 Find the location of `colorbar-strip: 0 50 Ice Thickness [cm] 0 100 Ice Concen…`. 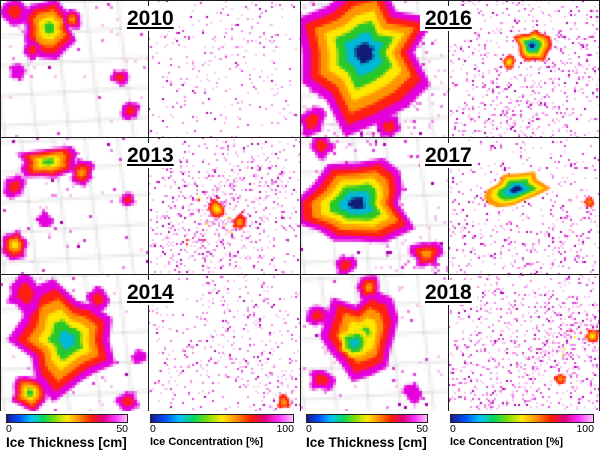

colorbar-strip: 0 50 Ice Thickness [cm] 0 100 Ice Concen… is located at coordinates (300, 433).